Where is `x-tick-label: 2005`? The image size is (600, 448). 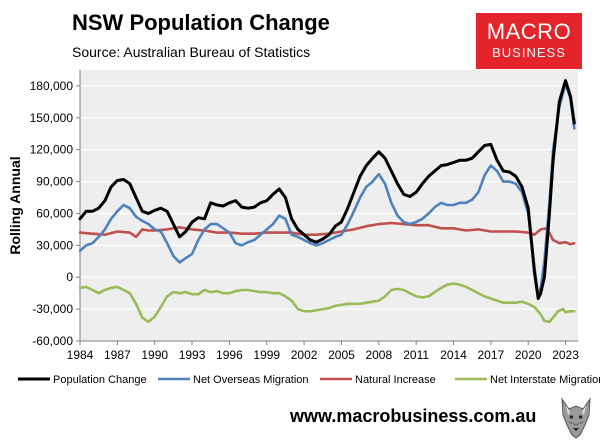 x-tick-label: 2005 is located at coordinates (341, 355).